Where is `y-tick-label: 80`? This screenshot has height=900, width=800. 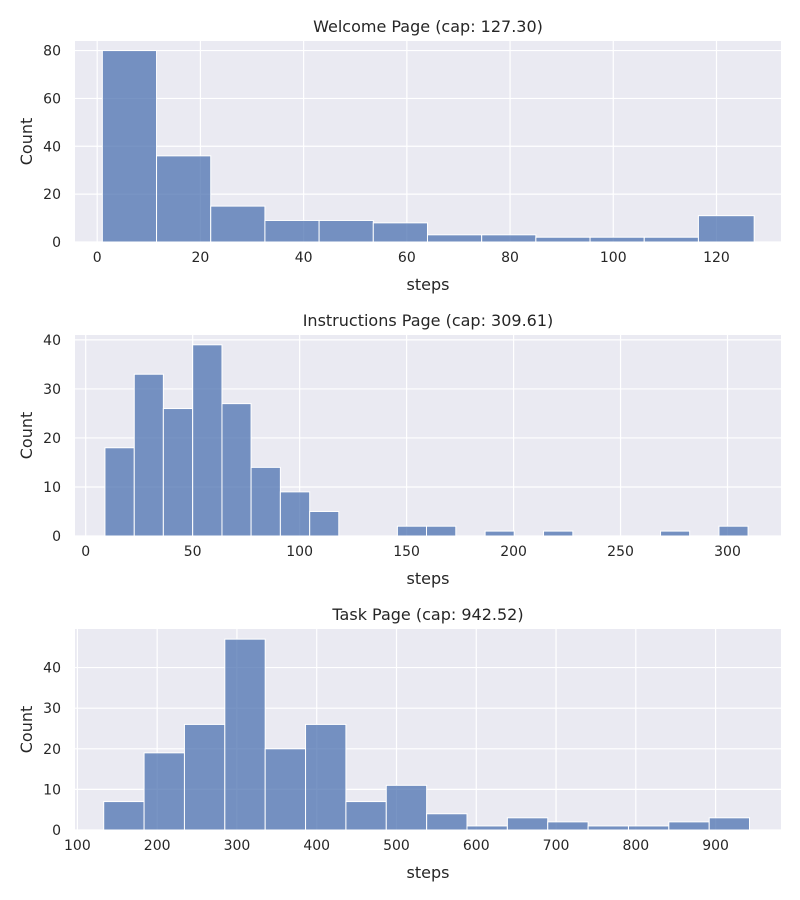 y-tick-label: 80 is located at coordinates (52, 52).